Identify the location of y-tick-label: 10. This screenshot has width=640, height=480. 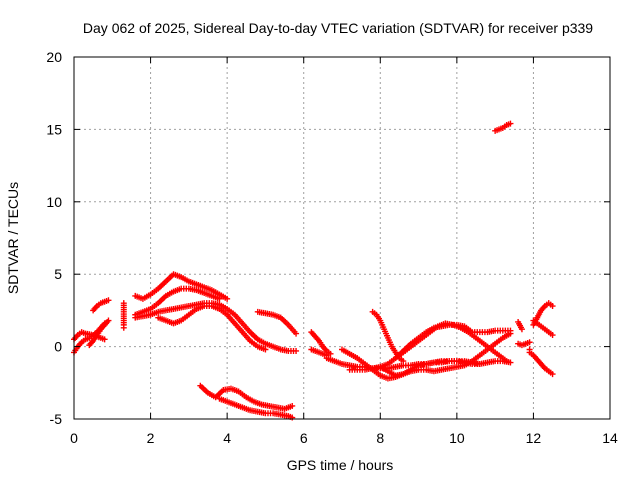
(54, 202).